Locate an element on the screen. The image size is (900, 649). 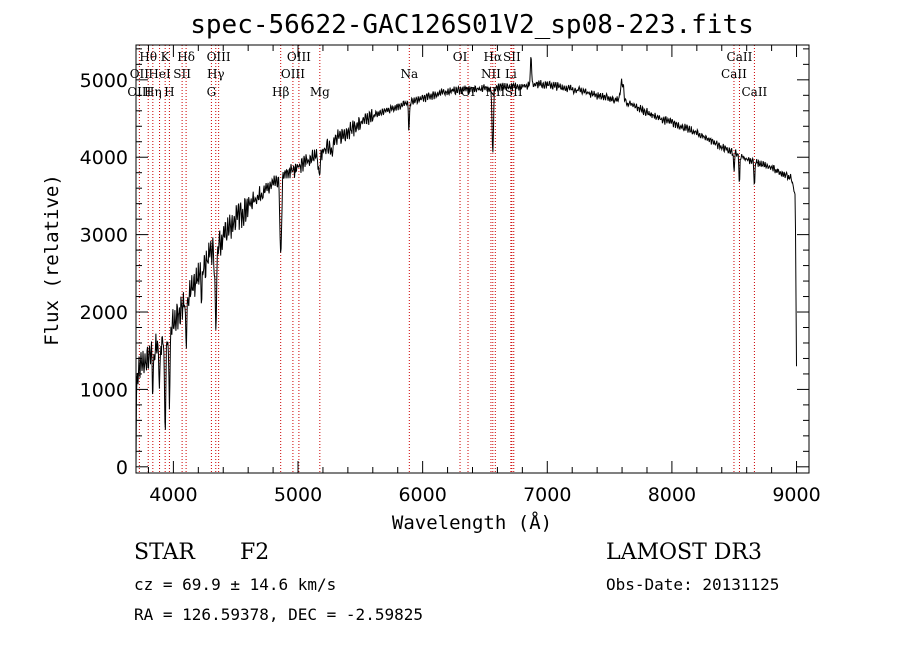
y-tick-label: 1000 is located at coordinates (104, 390).